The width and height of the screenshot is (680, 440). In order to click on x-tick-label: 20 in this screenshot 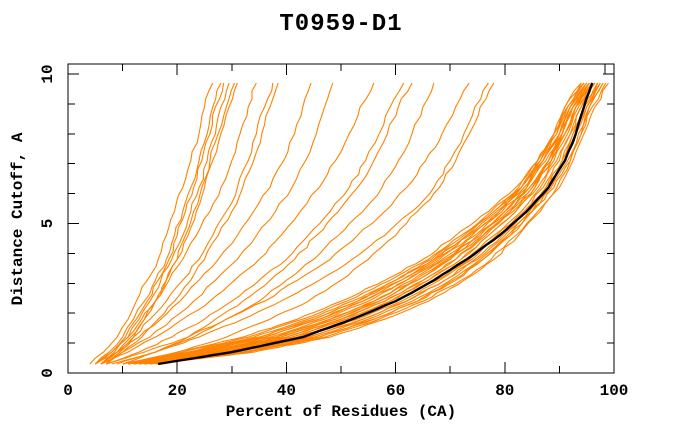, I will do `click(177, 391)`.